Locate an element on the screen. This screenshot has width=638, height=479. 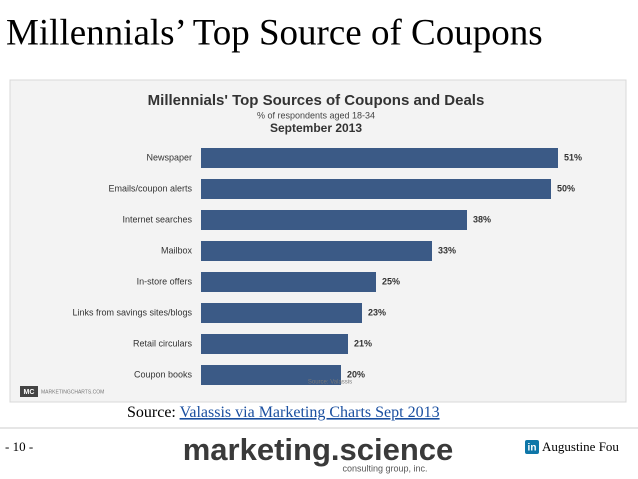
source-link: Valassis via Marketing Charts Sept 2013 is located at coordinates (310, 412).